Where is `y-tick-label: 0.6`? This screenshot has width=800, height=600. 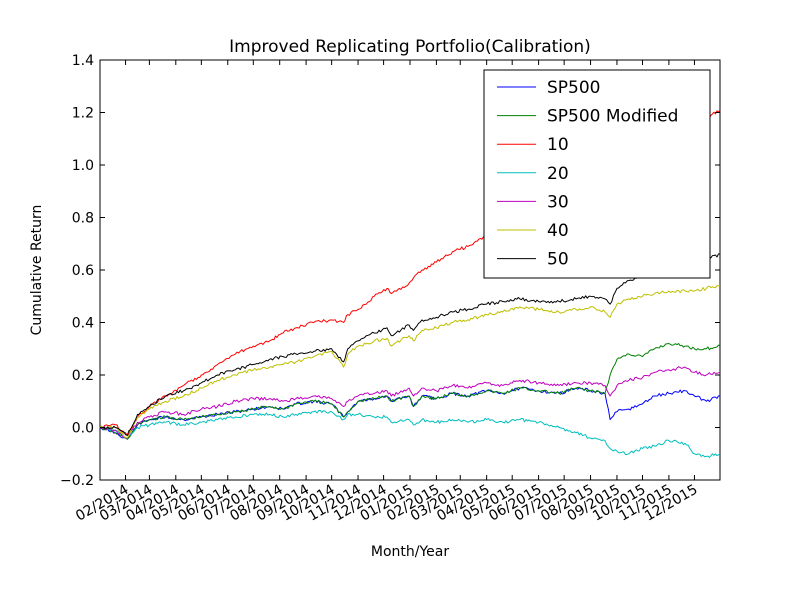 y-tick-label: 0.6 is located at coordinates (83, 271).